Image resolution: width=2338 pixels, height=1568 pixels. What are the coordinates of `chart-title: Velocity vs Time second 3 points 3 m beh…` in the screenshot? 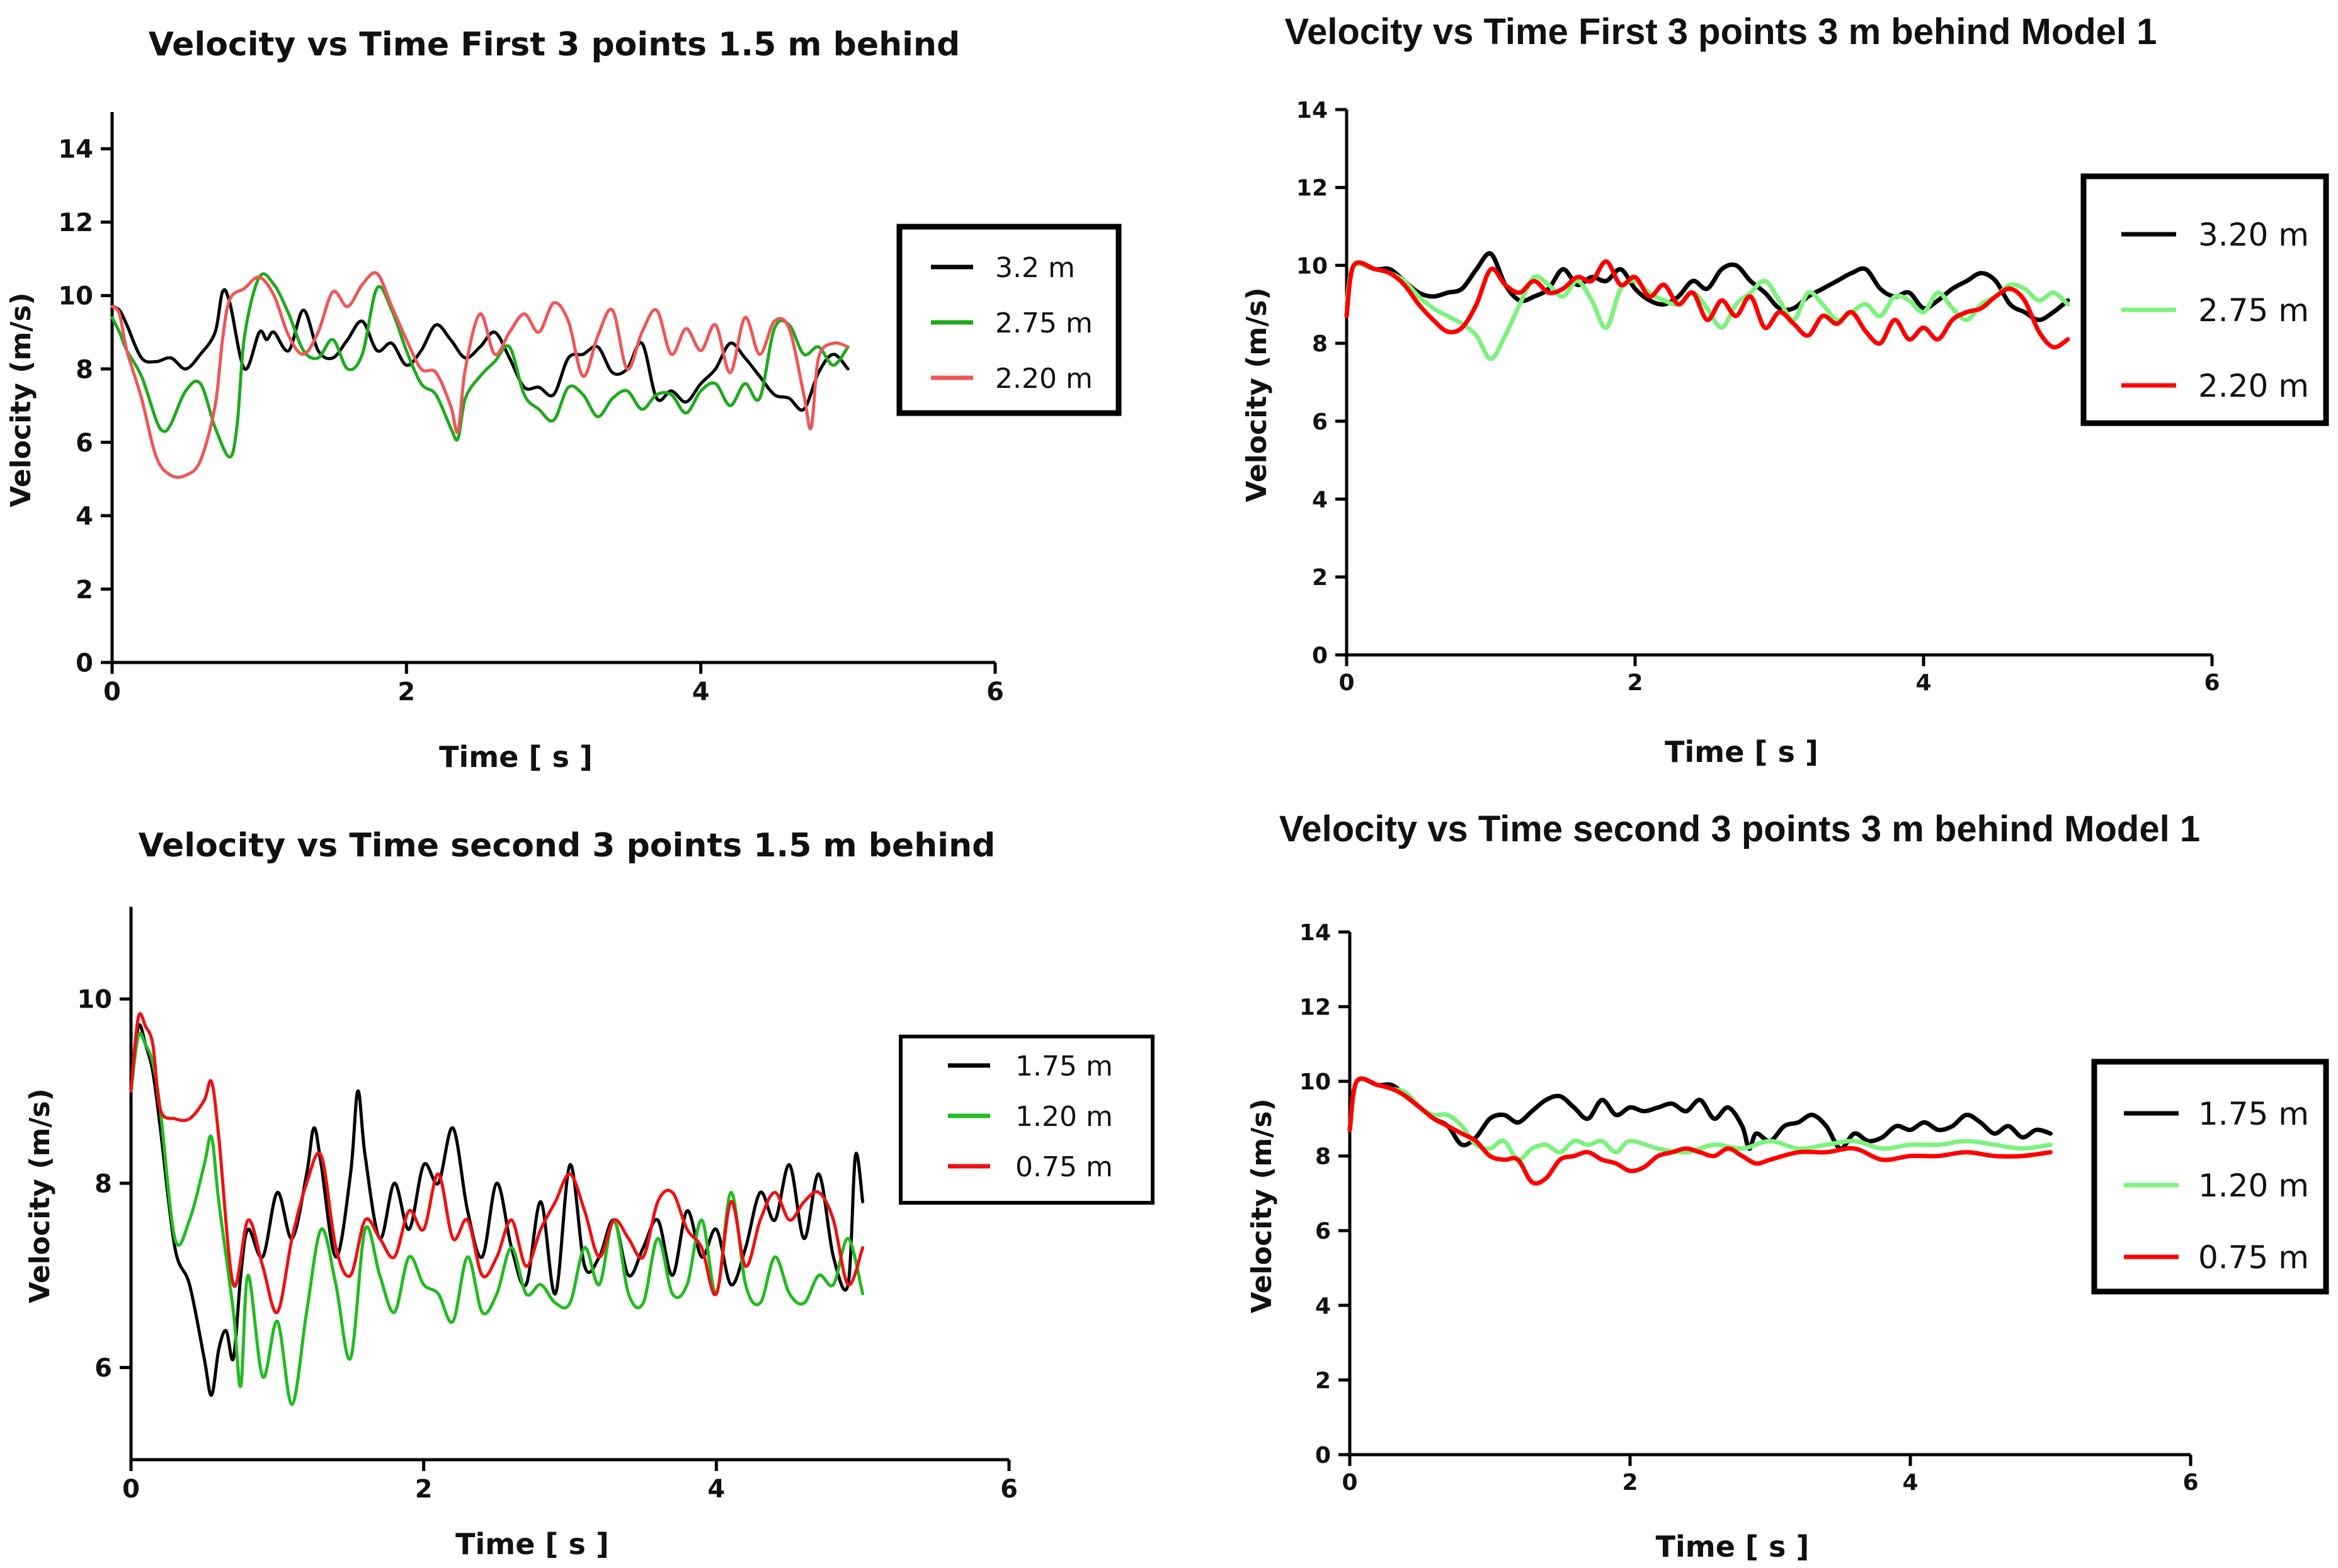 It's located at (1740, 829).